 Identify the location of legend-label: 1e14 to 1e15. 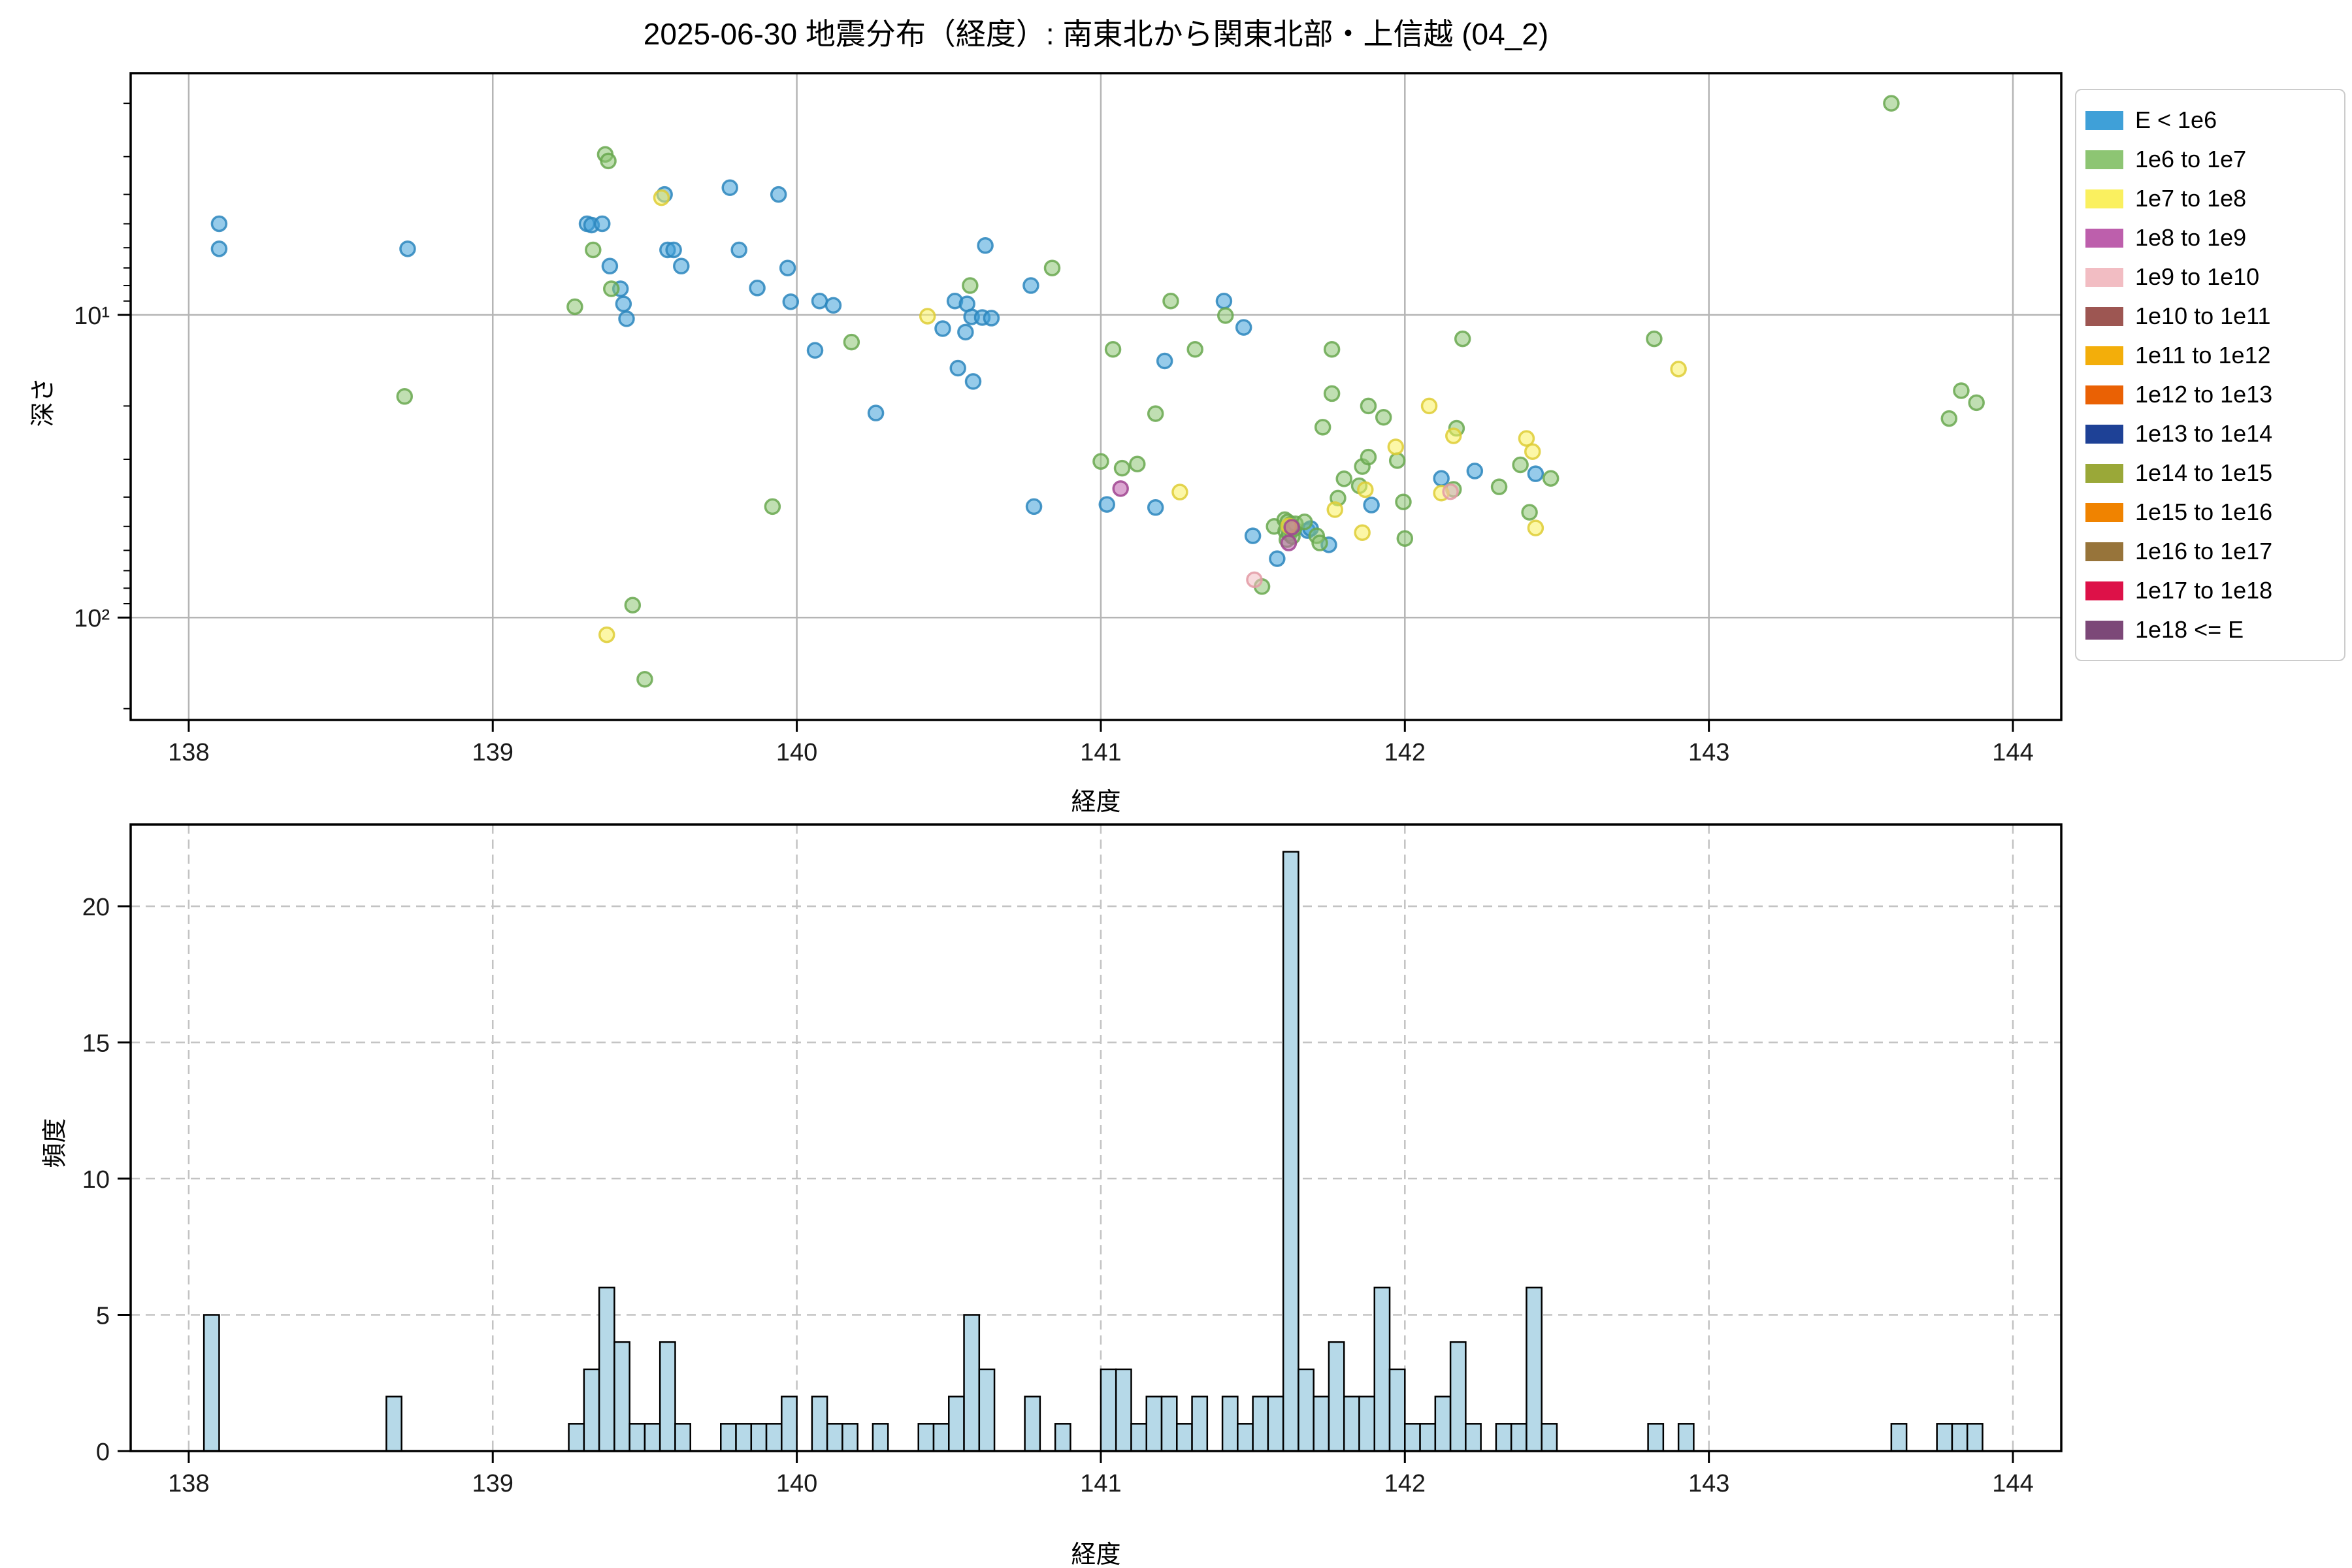
(2204, 472).